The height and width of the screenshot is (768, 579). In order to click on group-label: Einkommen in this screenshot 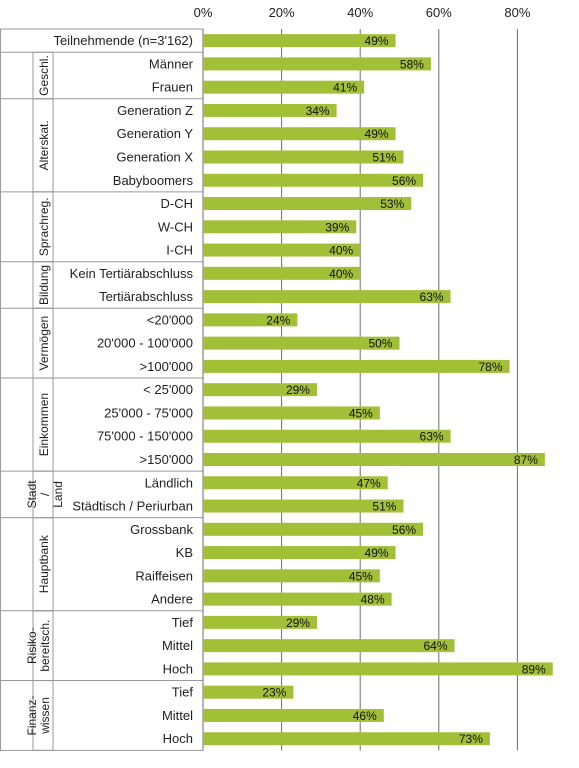, I will do `click(44, 424)`.